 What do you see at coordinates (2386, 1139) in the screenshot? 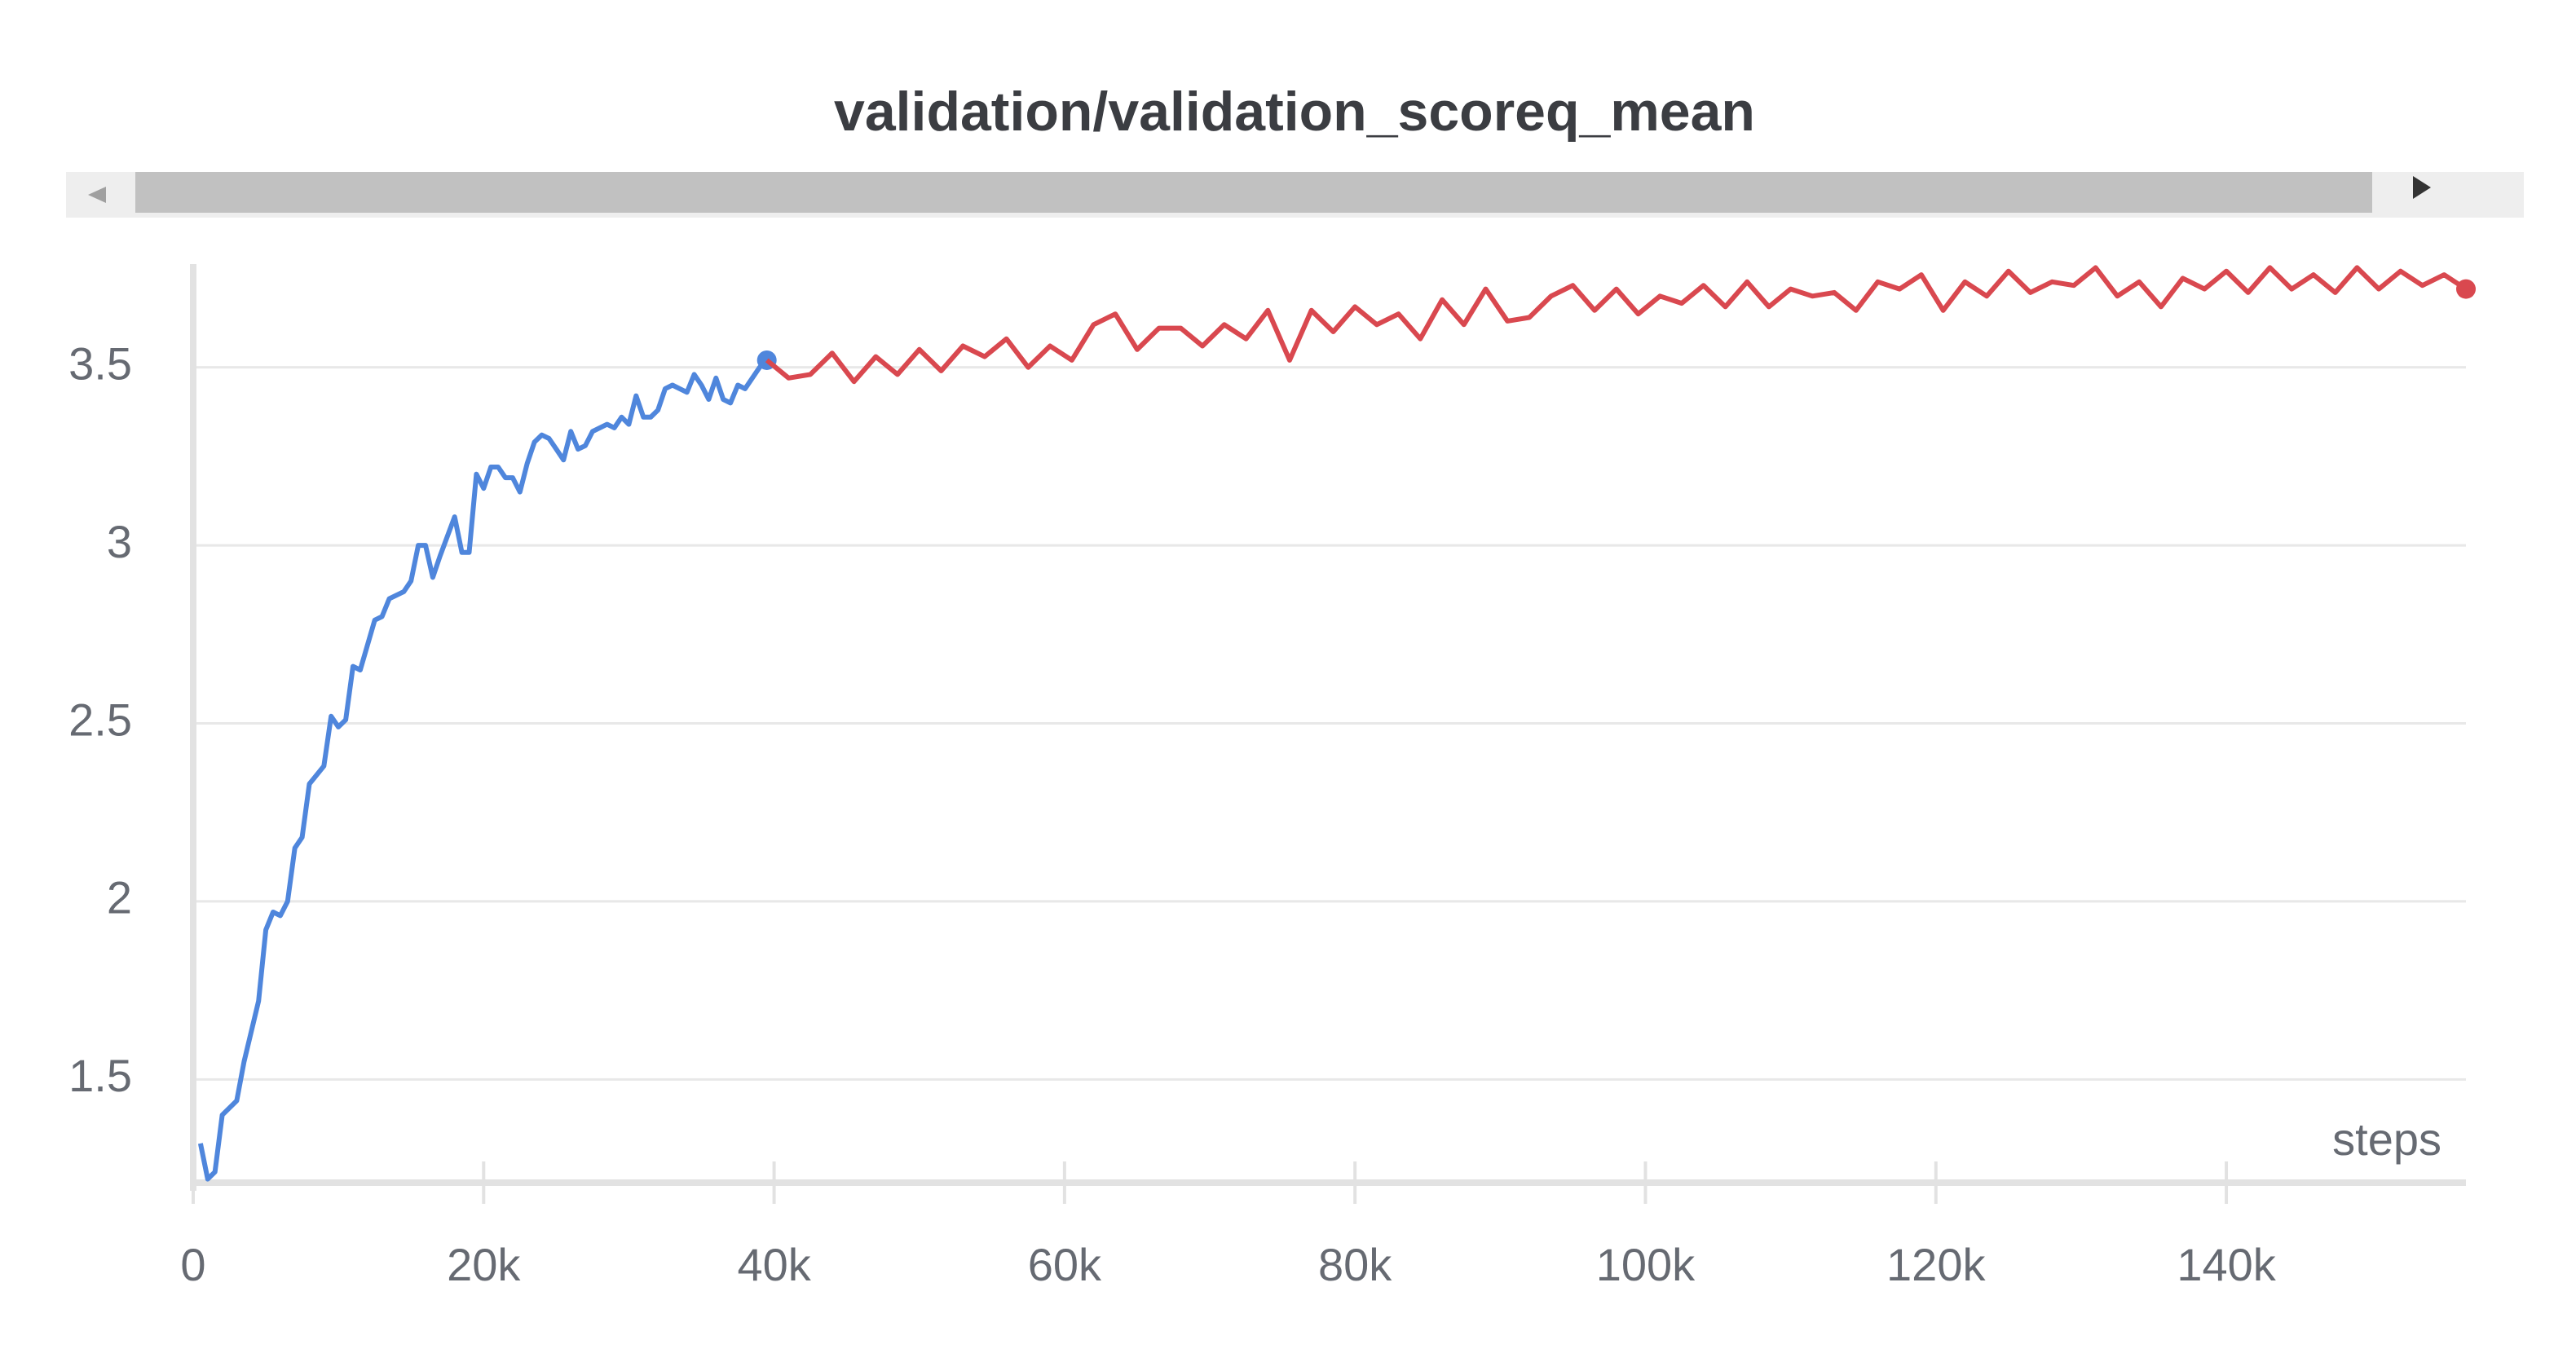
I see `x-axis-label: steps` at bounding box center [2386, 1139].